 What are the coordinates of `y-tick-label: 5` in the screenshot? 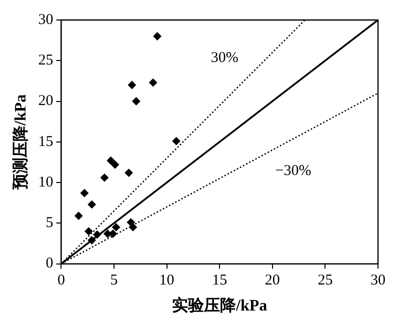 It's located at (50, 223).